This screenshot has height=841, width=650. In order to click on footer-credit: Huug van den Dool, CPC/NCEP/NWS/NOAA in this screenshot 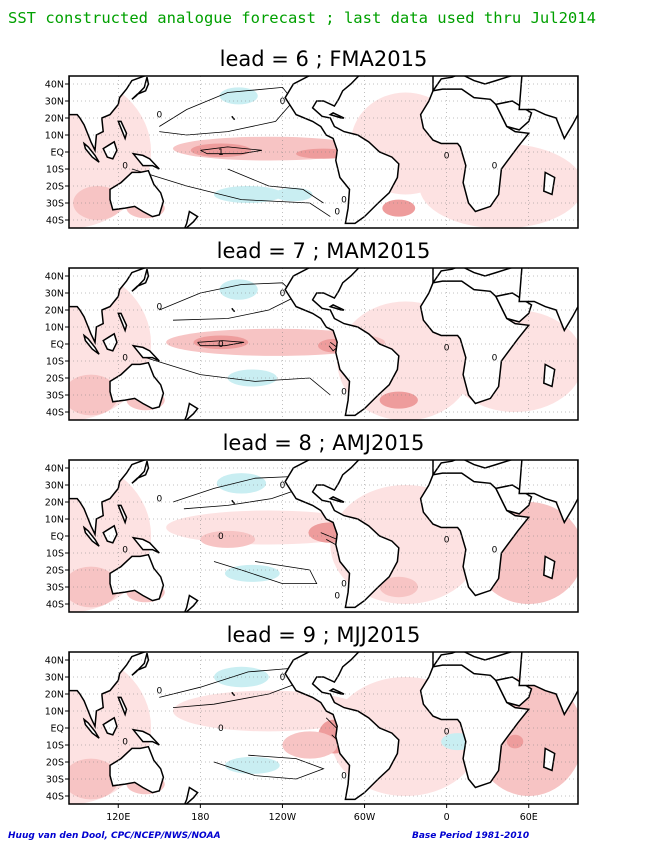, I will do `click(114, 836)`.